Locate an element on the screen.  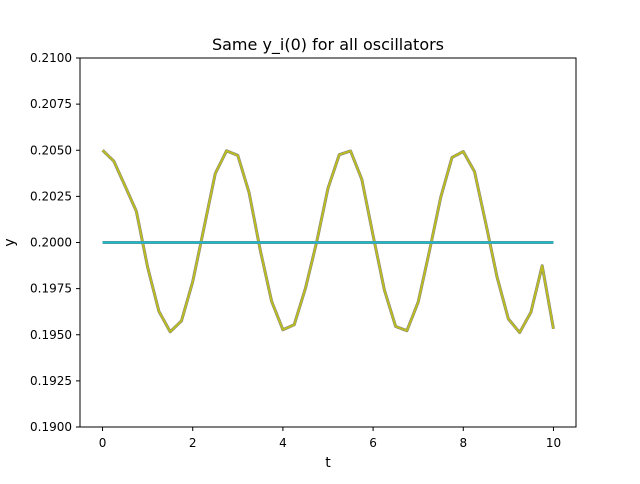
x-axis-label: t is located at coordinates (328, 463).